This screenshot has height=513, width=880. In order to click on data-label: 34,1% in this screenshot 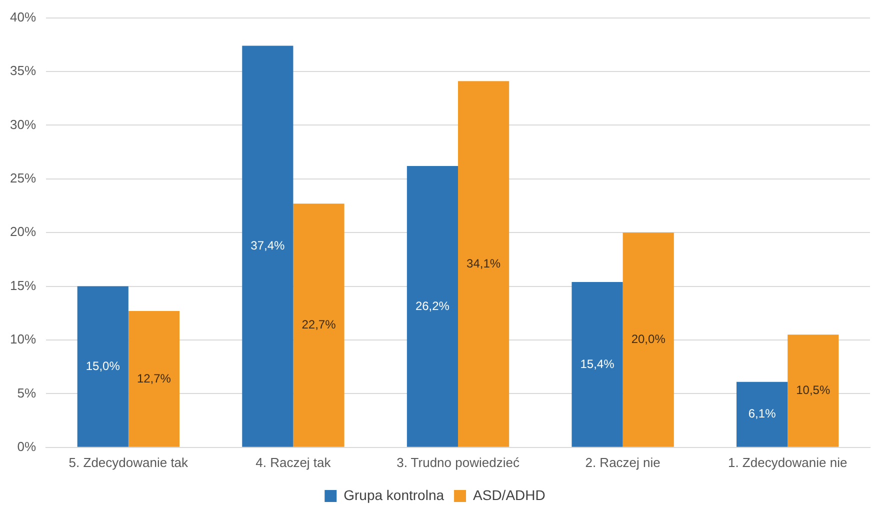, I will do `click(483, 263)`.